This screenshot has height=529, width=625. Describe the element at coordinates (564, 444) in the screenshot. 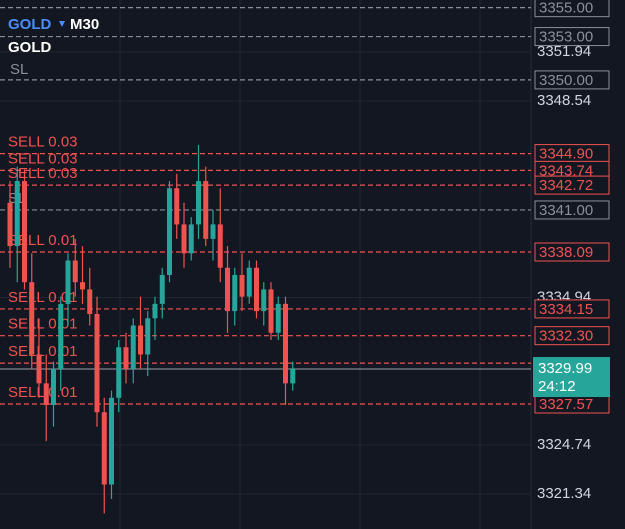

I see `y-tick-label: 3324.74` at that location.